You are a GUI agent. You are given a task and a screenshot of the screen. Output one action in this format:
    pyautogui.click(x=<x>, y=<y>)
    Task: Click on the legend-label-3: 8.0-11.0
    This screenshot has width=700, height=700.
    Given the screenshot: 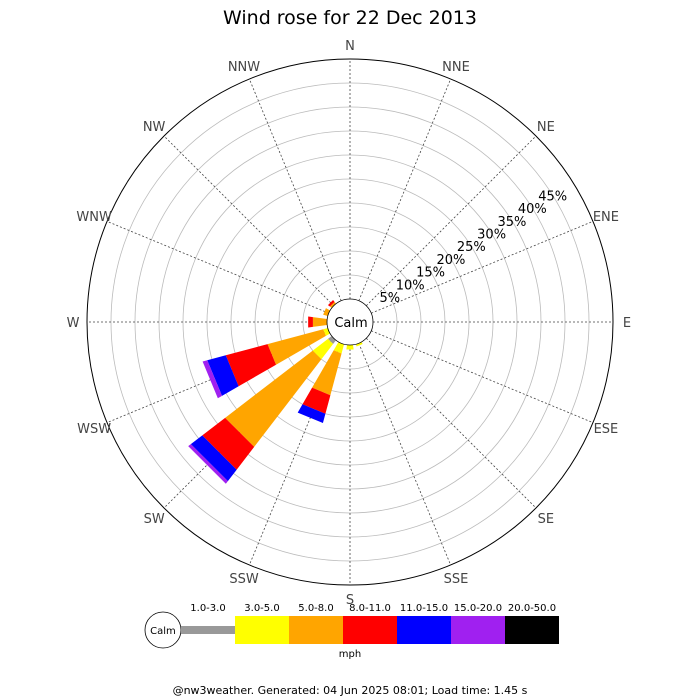 What is the action you would take?
    pyautogui.click(x=370, y=608)
    